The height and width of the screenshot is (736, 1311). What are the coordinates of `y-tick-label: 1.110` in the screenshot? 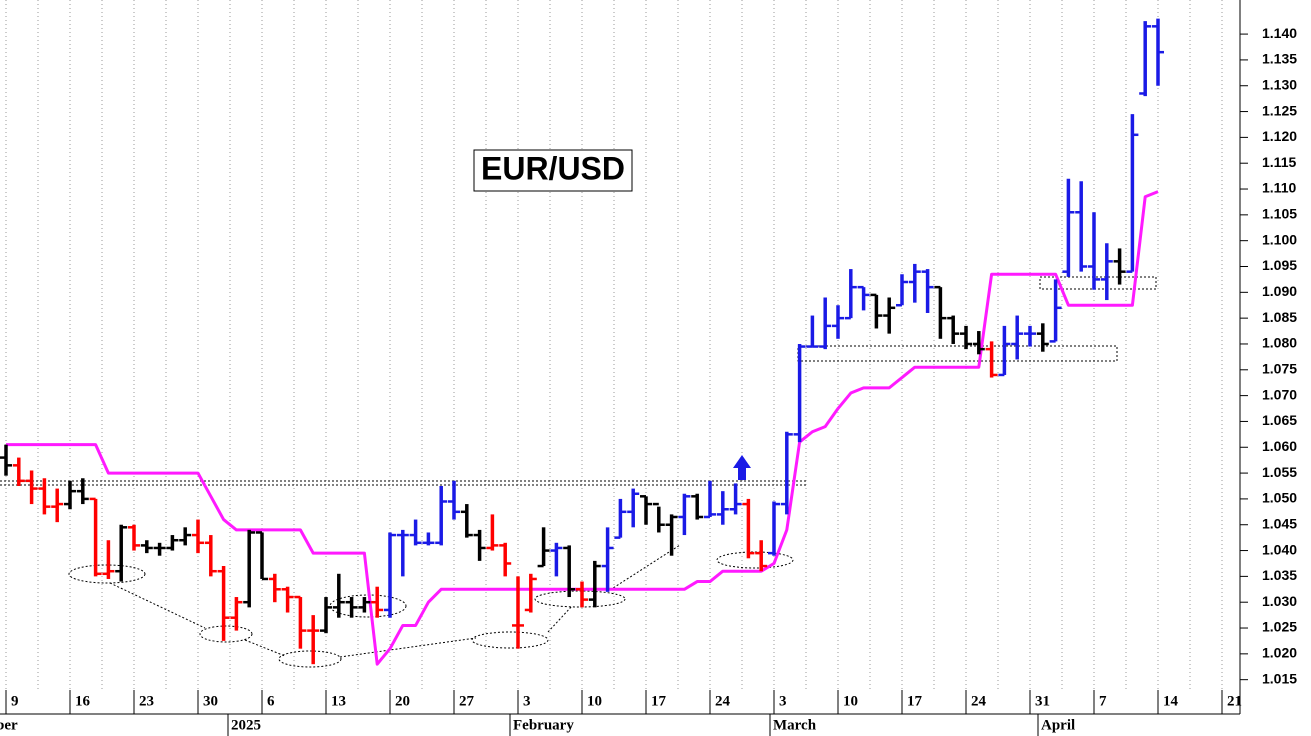 It's located at (1279, 188).